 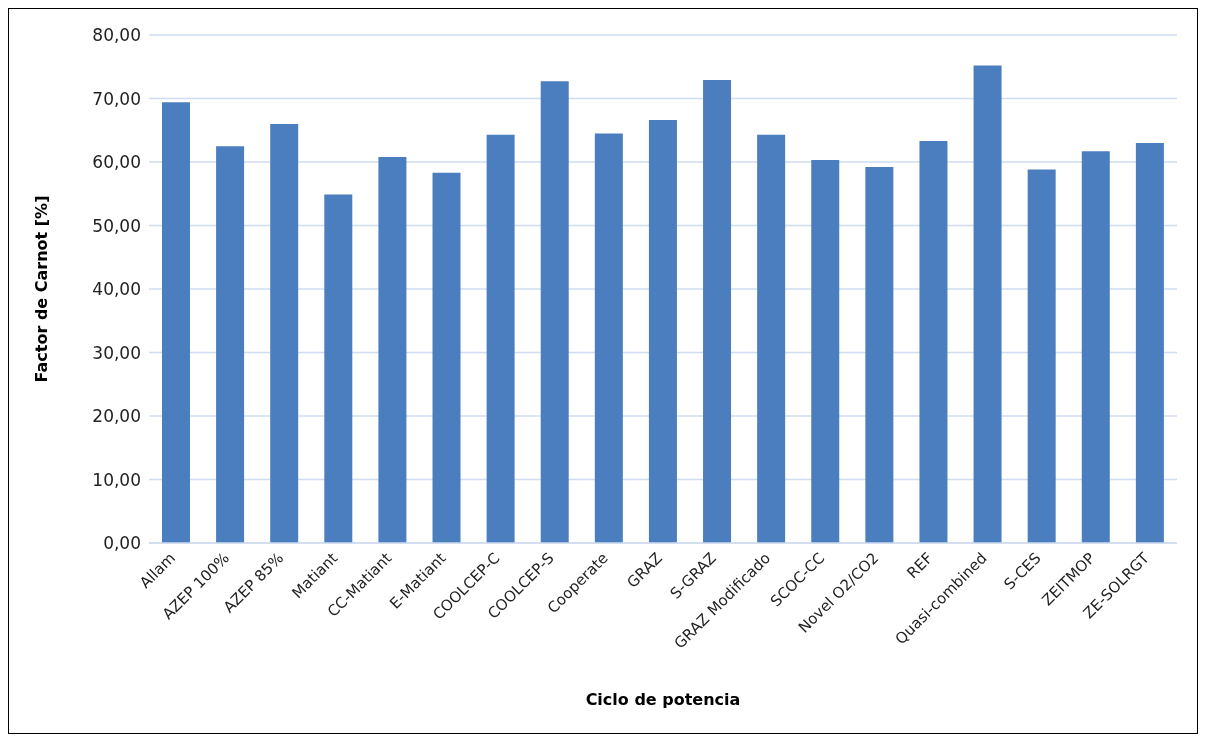 I want to click on y-axis-title: Factor de Carnot [%], so click(x=41, y=289).